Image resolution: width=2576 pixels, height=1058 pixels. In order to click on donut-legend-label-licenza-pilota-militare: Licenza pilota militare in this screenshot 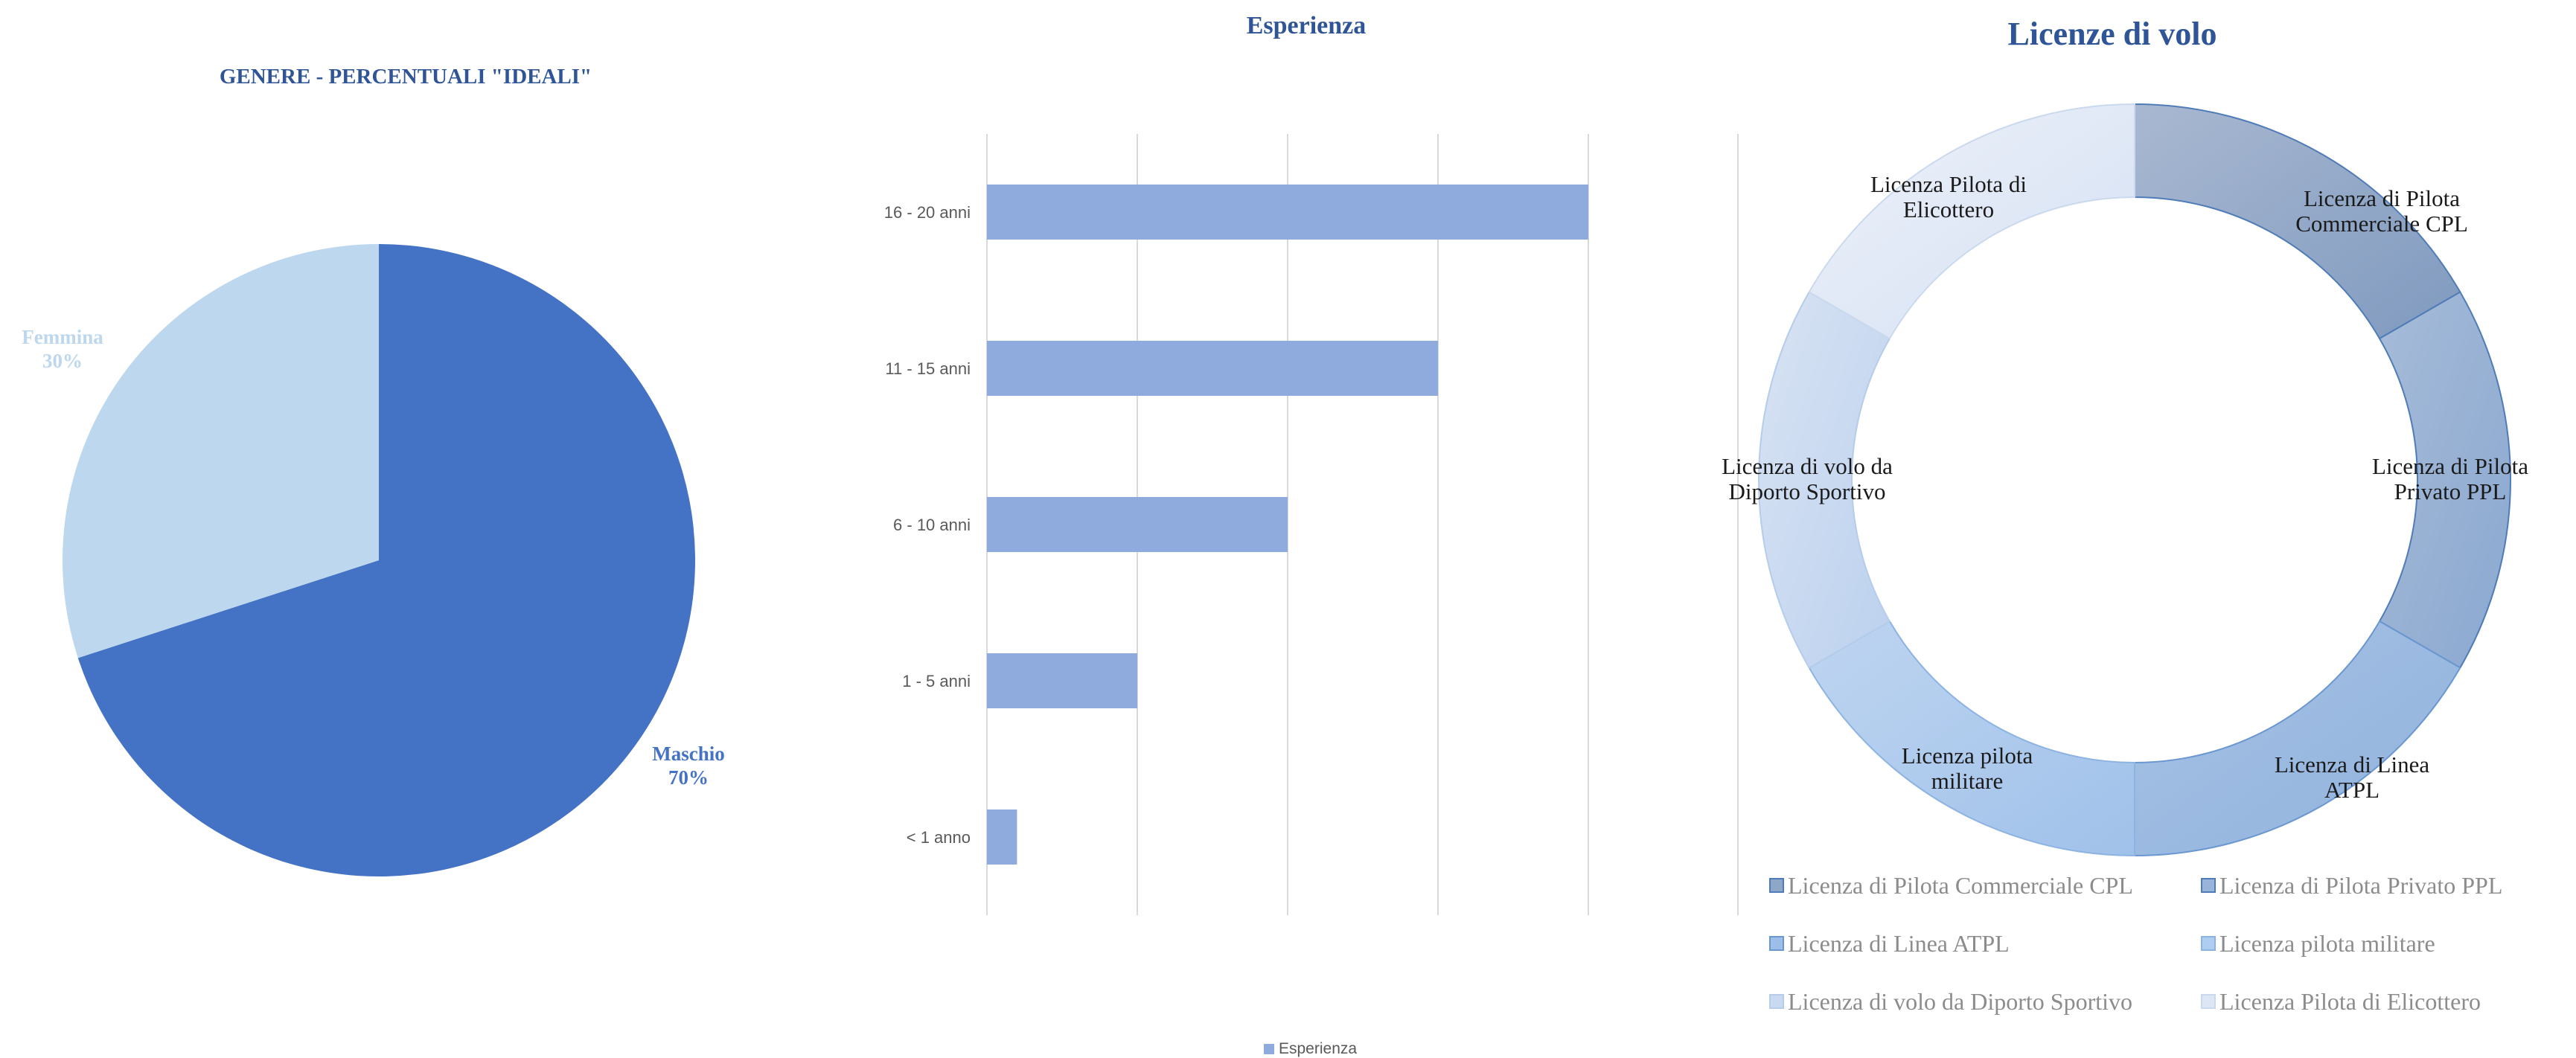, I will do `click(2327, 943)`.